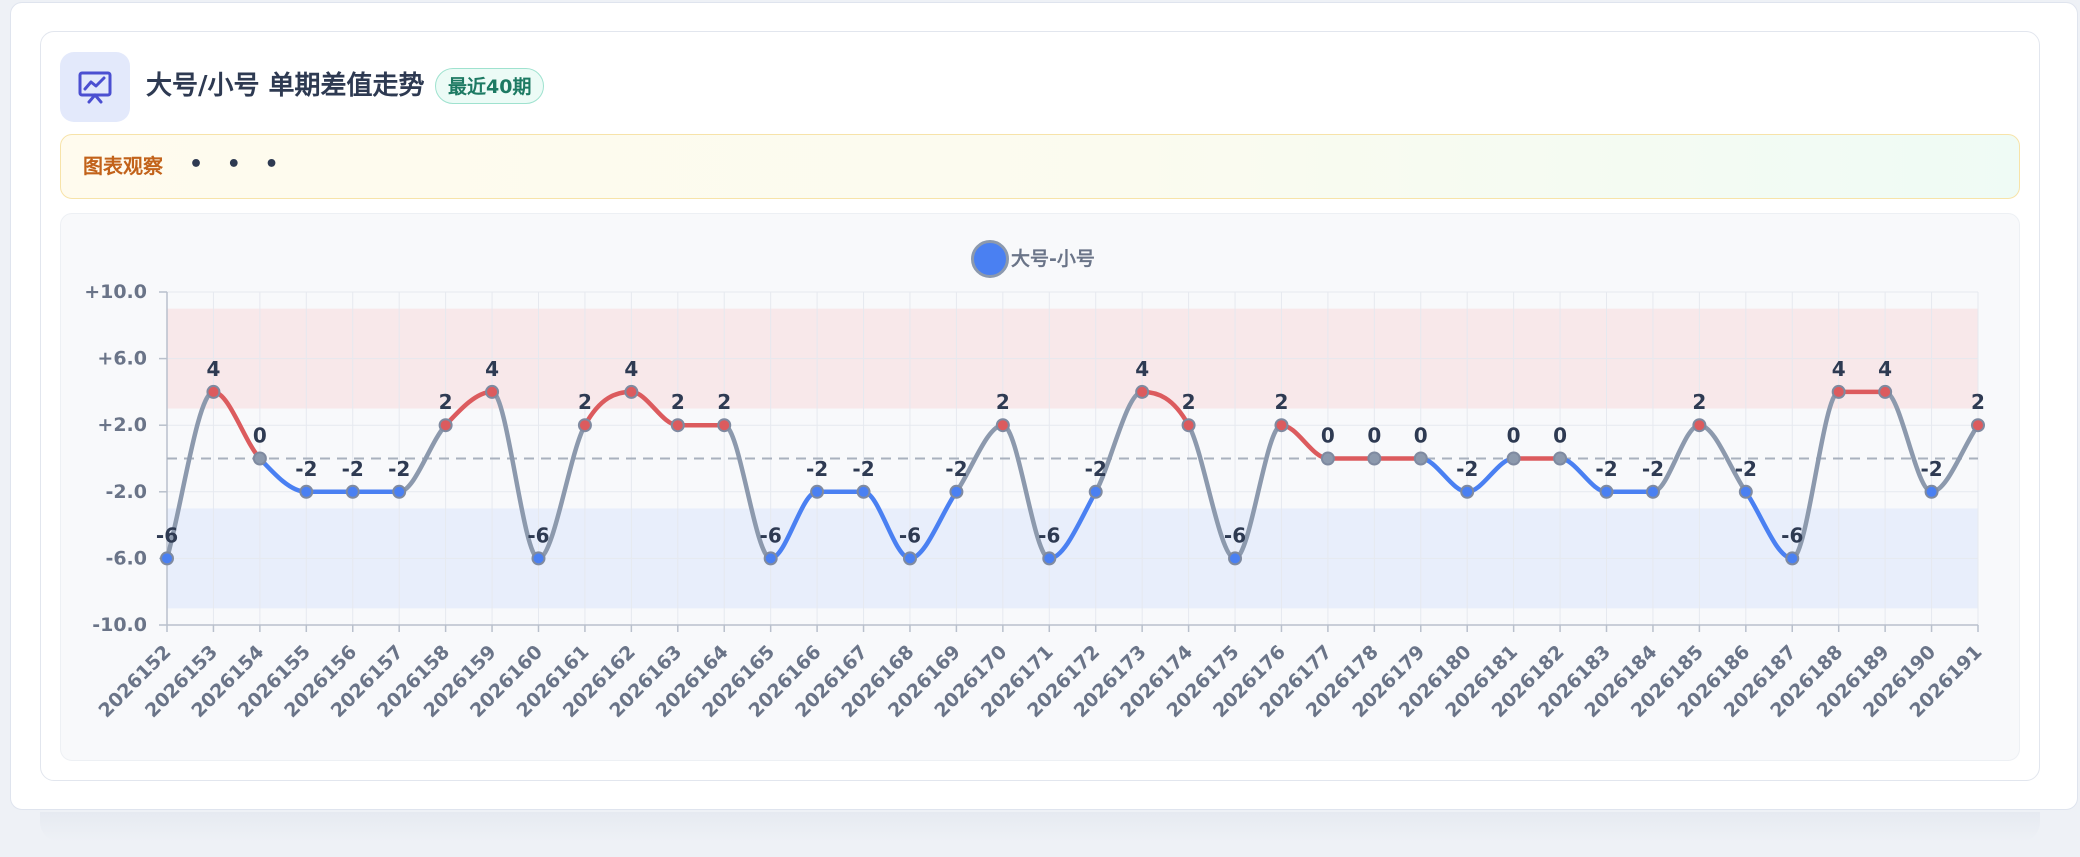  I want to click on legend-marker, so click(990, 259).